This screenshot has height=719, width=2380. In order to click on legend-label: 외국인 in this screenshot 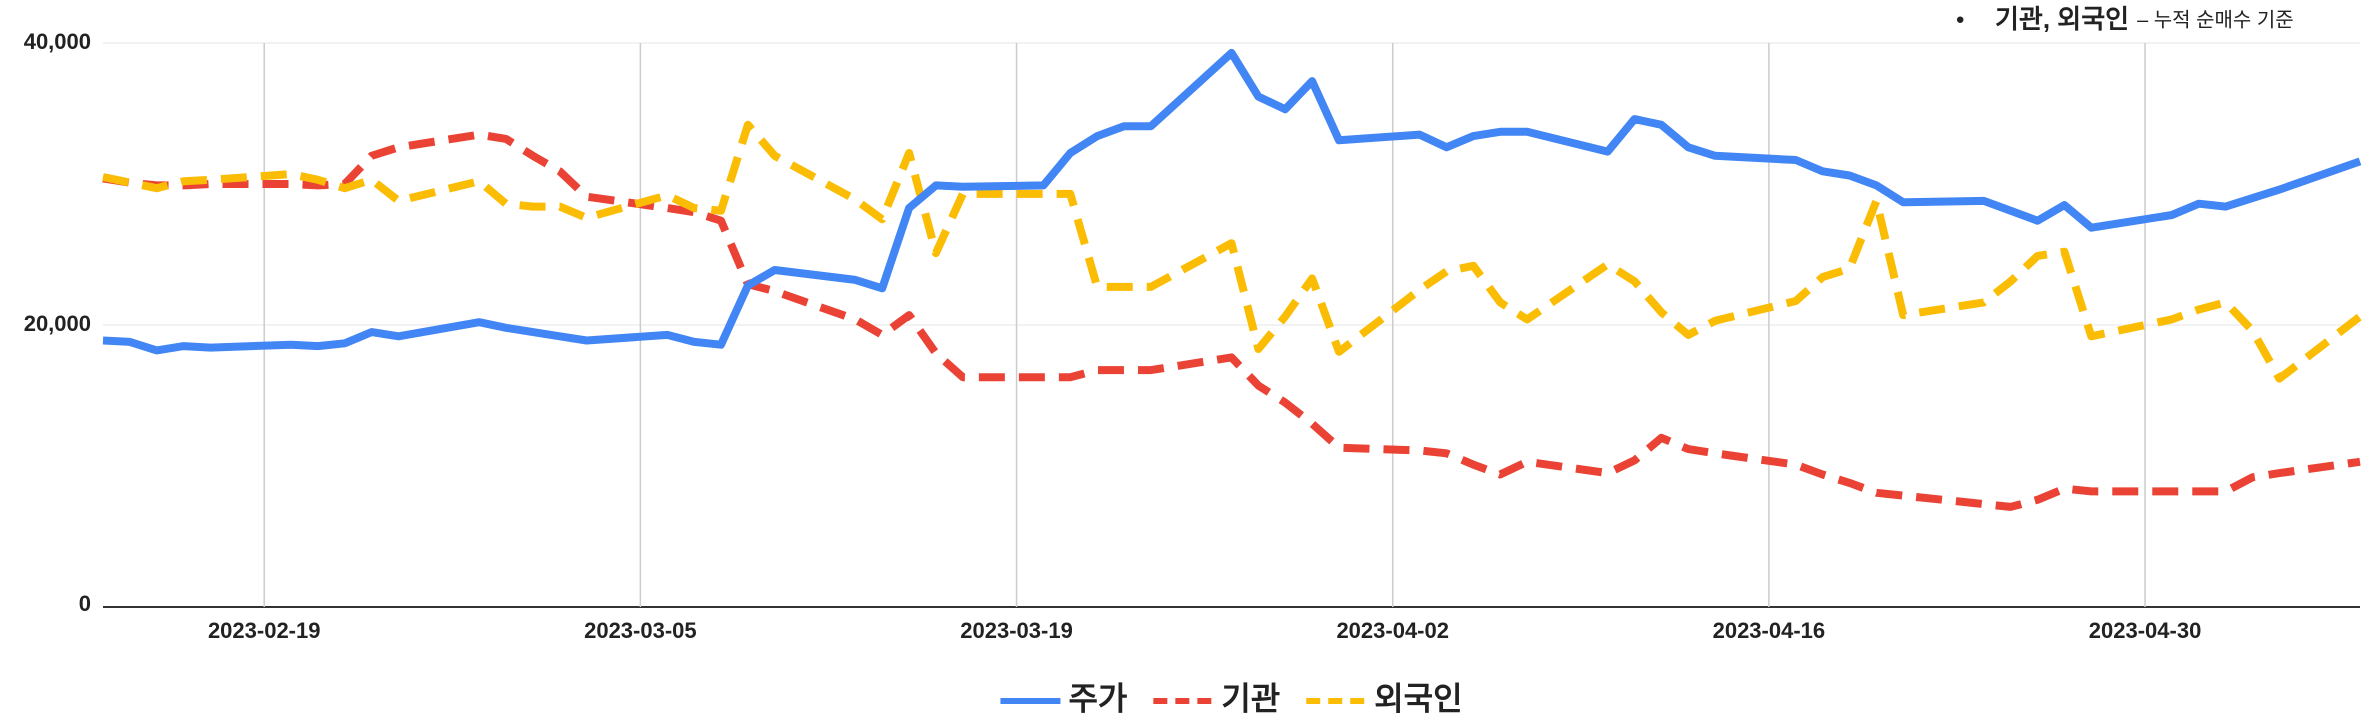, I will do `click(1418, 698)`.